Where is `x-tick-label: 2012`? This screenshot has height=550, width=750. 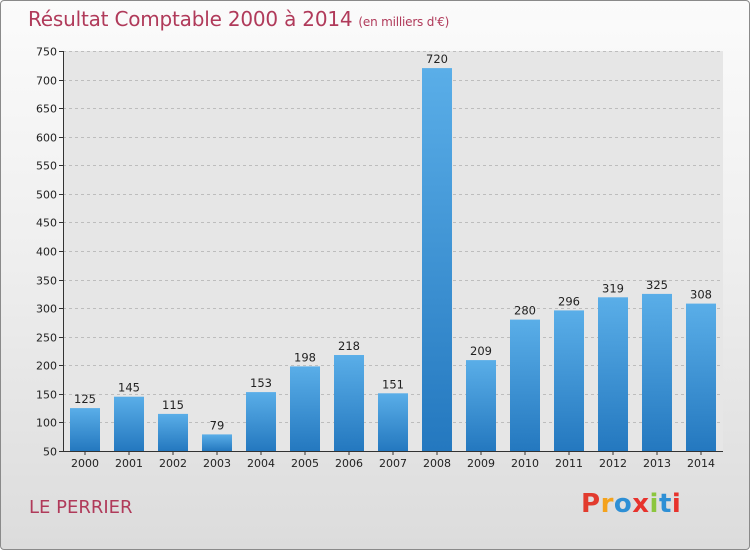
x-tick-label: 2012 is located at coordinates (613, 463).